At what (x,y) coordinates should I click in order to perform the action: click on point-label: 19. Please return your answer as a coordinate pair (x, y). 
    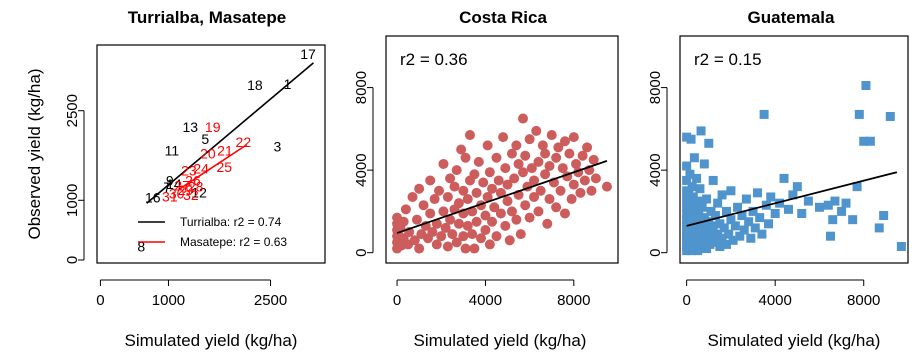
    Looking at the image, I should click on (213, 127).